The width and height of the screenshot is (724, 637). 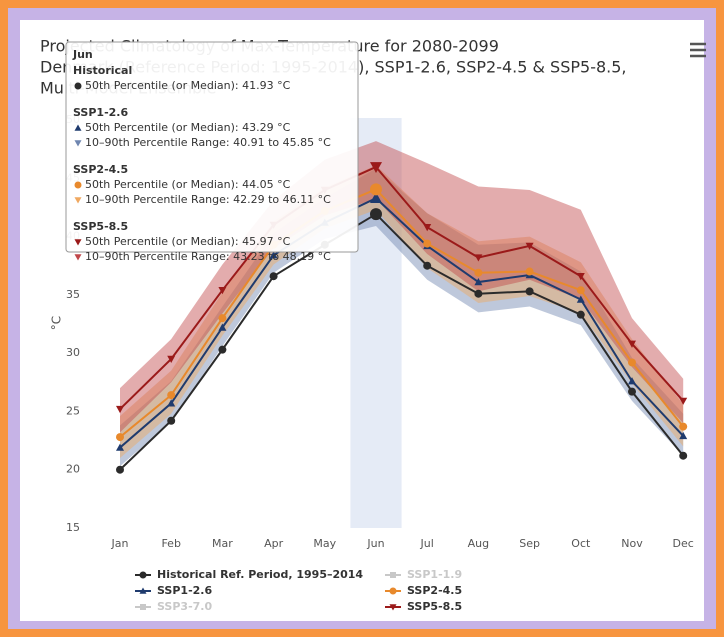 What do you see at coordinates (188, 127) in the screenshot?
I see `tooltip-line: 50th Percentile (or Median): 43.29 °C` at bounding box center [188, 127].